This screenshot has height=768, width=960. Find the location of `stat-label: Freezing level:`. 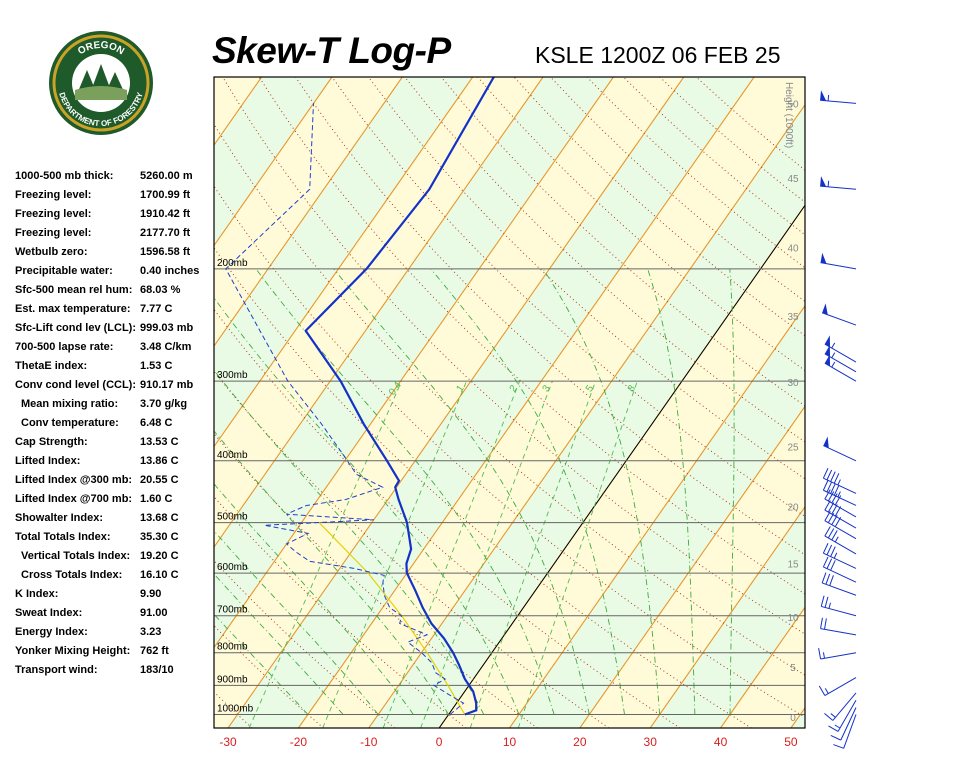

stat-label: Freezing level: is located at coordinates (53, 195).